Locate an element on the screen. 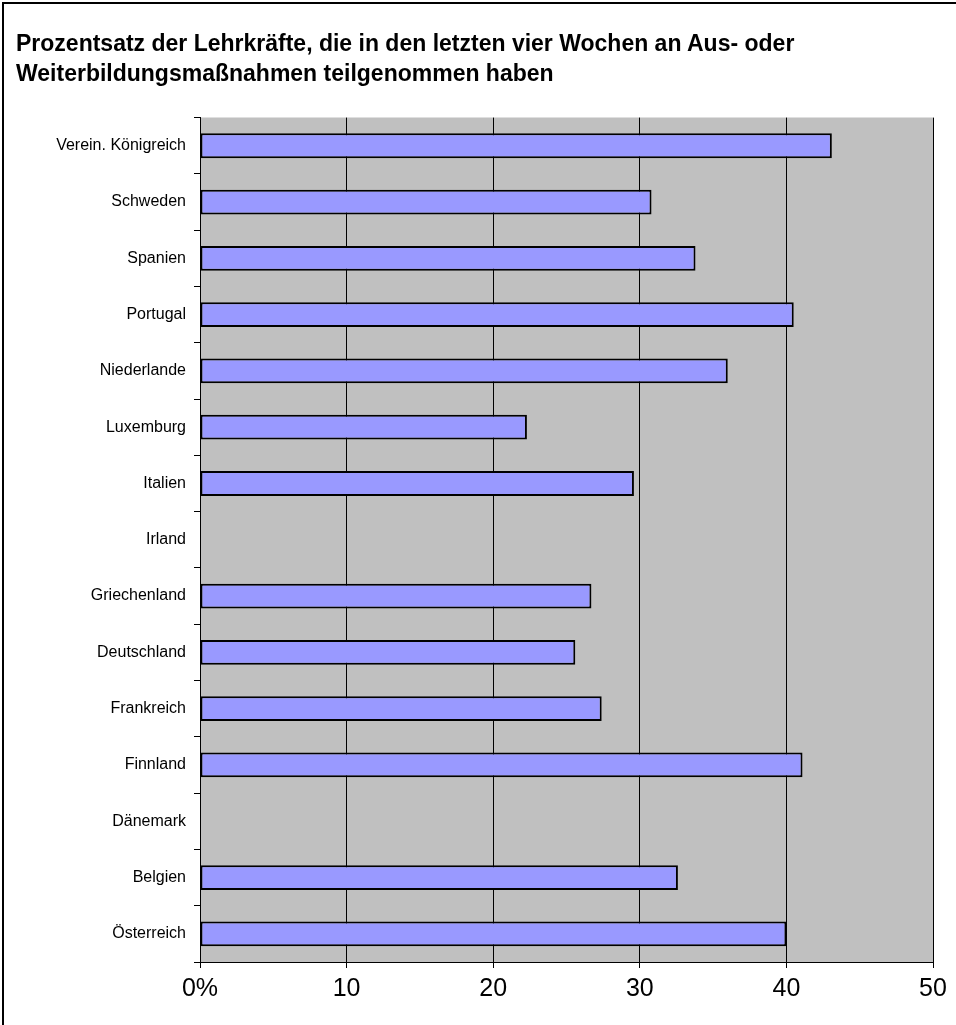  y-tick-label: Luxemburg is located at coordinates (145, 426).